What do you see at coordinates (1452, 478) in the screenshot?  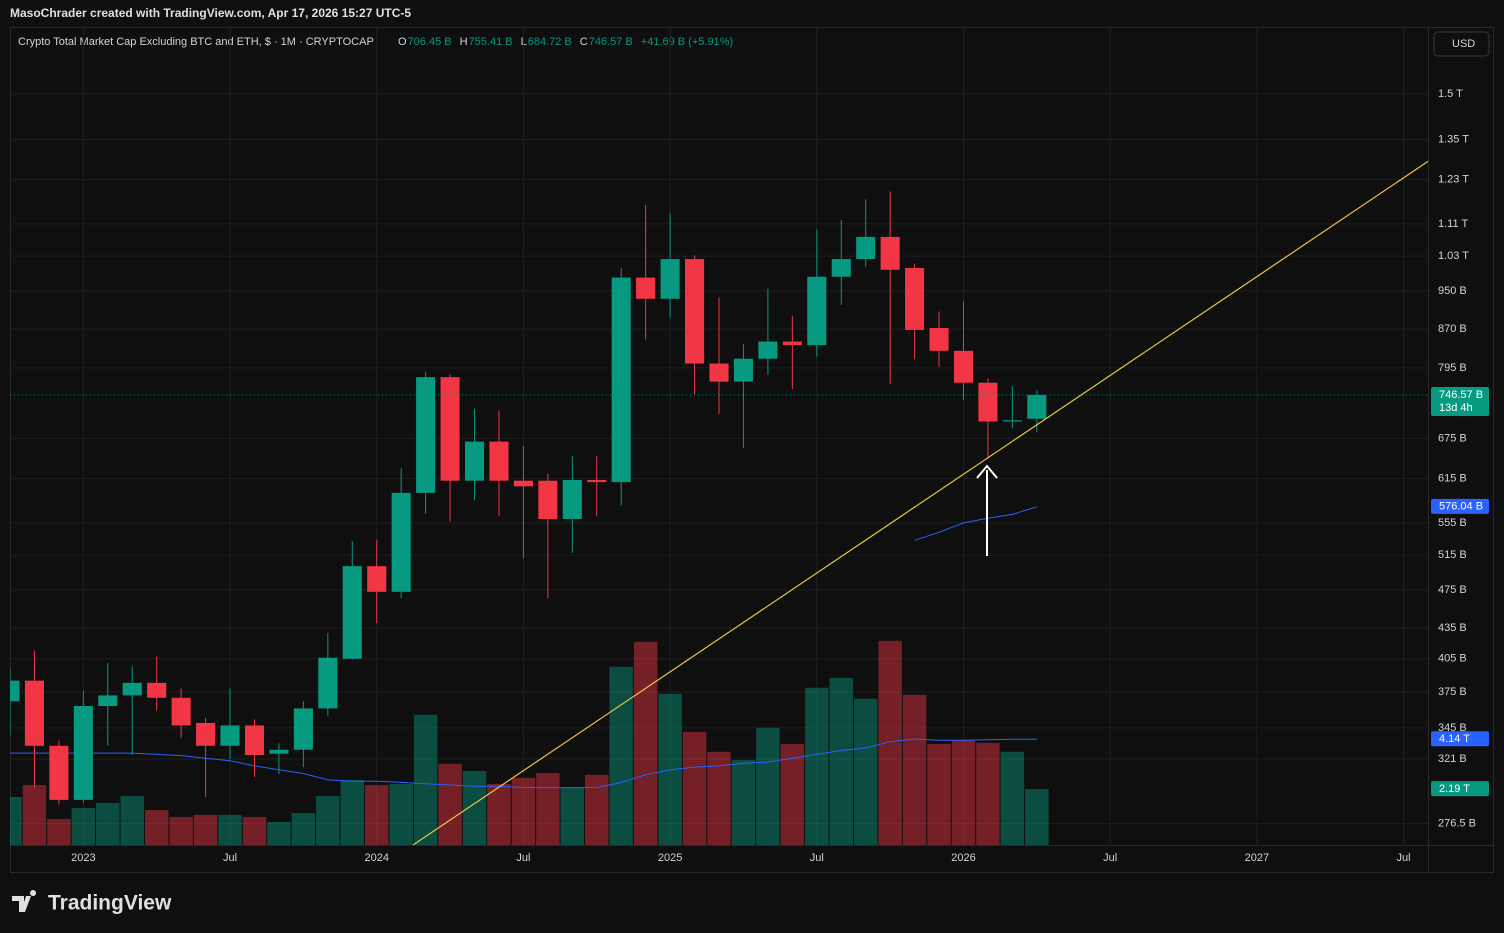 I see `y-tick-label: 615 B` at bounding box center [1452, 478].